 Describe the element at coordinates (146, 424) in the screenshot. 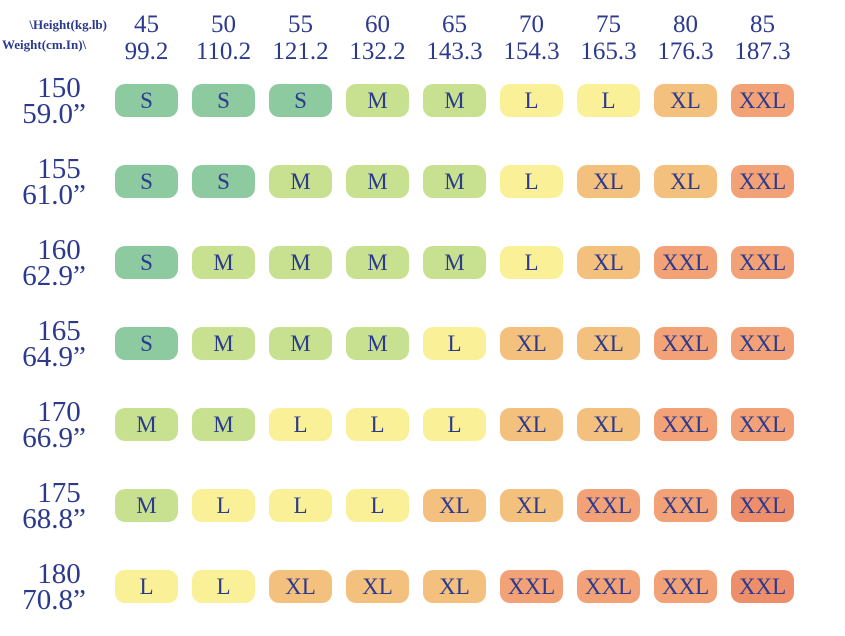

I see `size-cell-r5c1: M` at that location.